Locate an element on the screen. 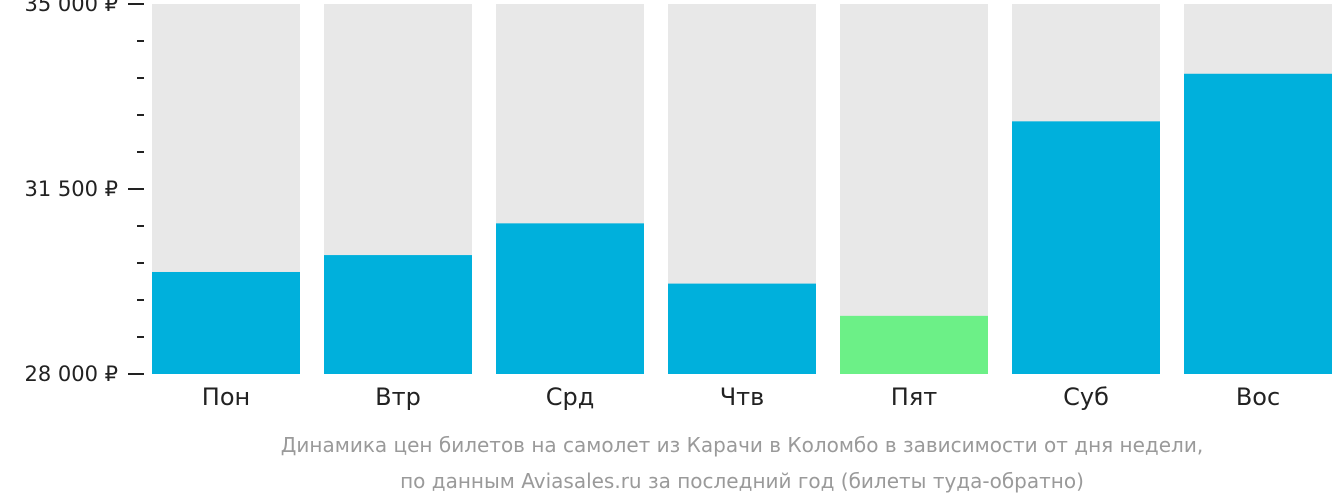 The width and height of the screenshot is (1332, 502). x-tick-label-6: Суб is located at coordinates (1086, 397).